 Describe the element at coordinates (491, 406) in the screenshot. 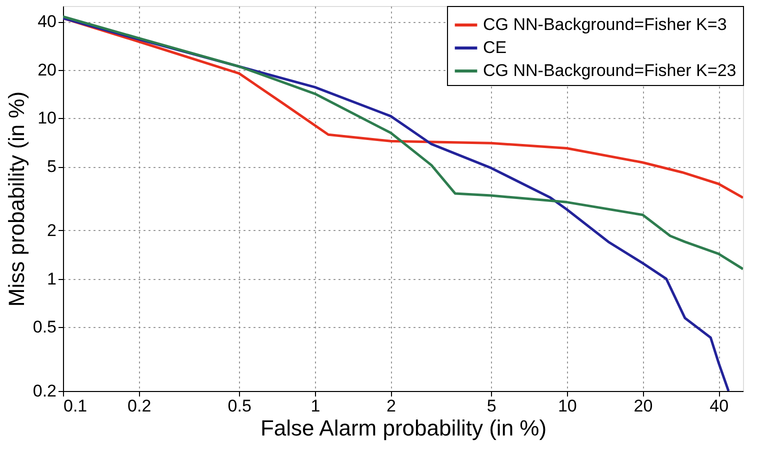

I see `x-tick-label: 5` at that location.